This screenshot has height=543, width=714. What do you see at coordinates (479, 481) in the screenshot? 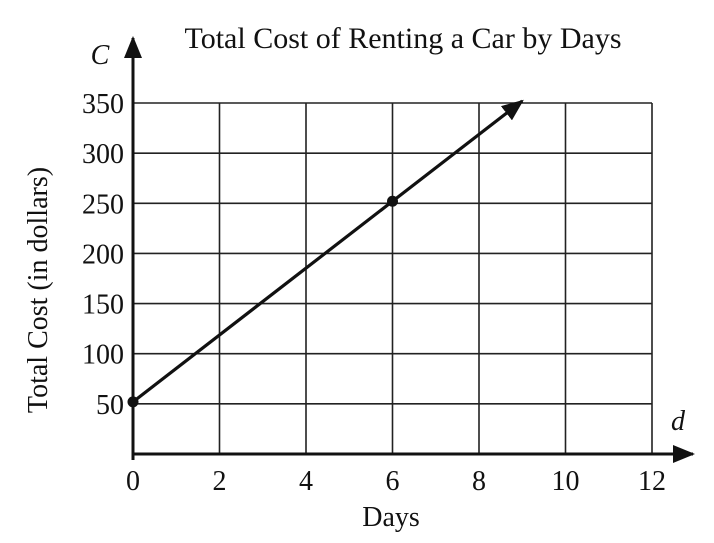
I see `x-tick-label: 8` at bounding box center [479, 481].